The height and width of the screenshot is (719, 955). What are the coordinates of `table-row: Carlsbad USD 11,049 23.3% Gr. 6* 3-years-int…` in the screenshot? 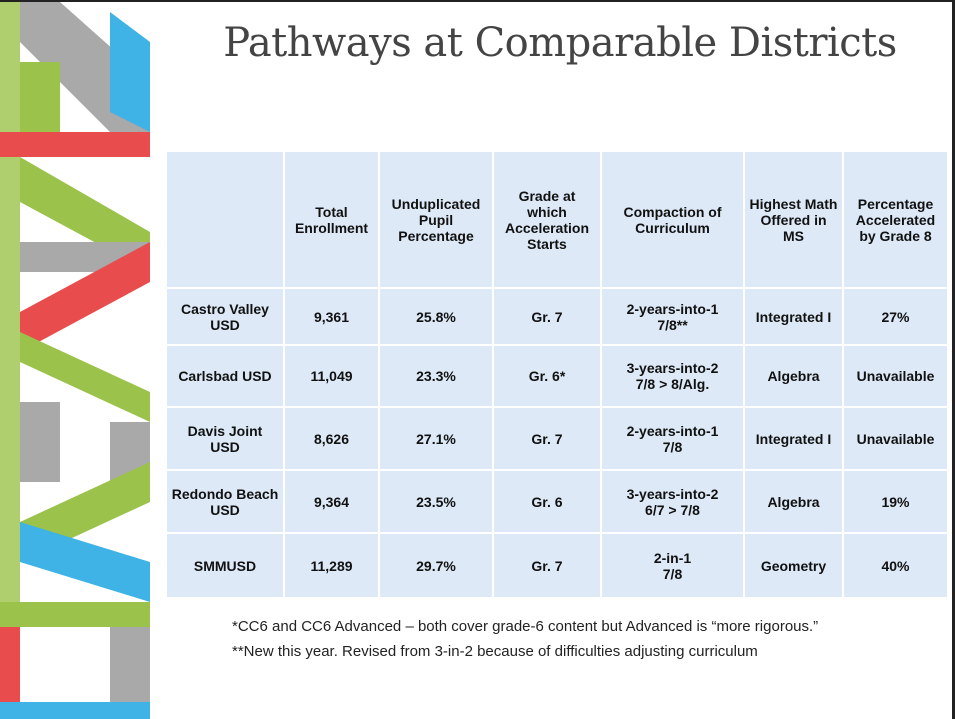 It's located at (557, 376).